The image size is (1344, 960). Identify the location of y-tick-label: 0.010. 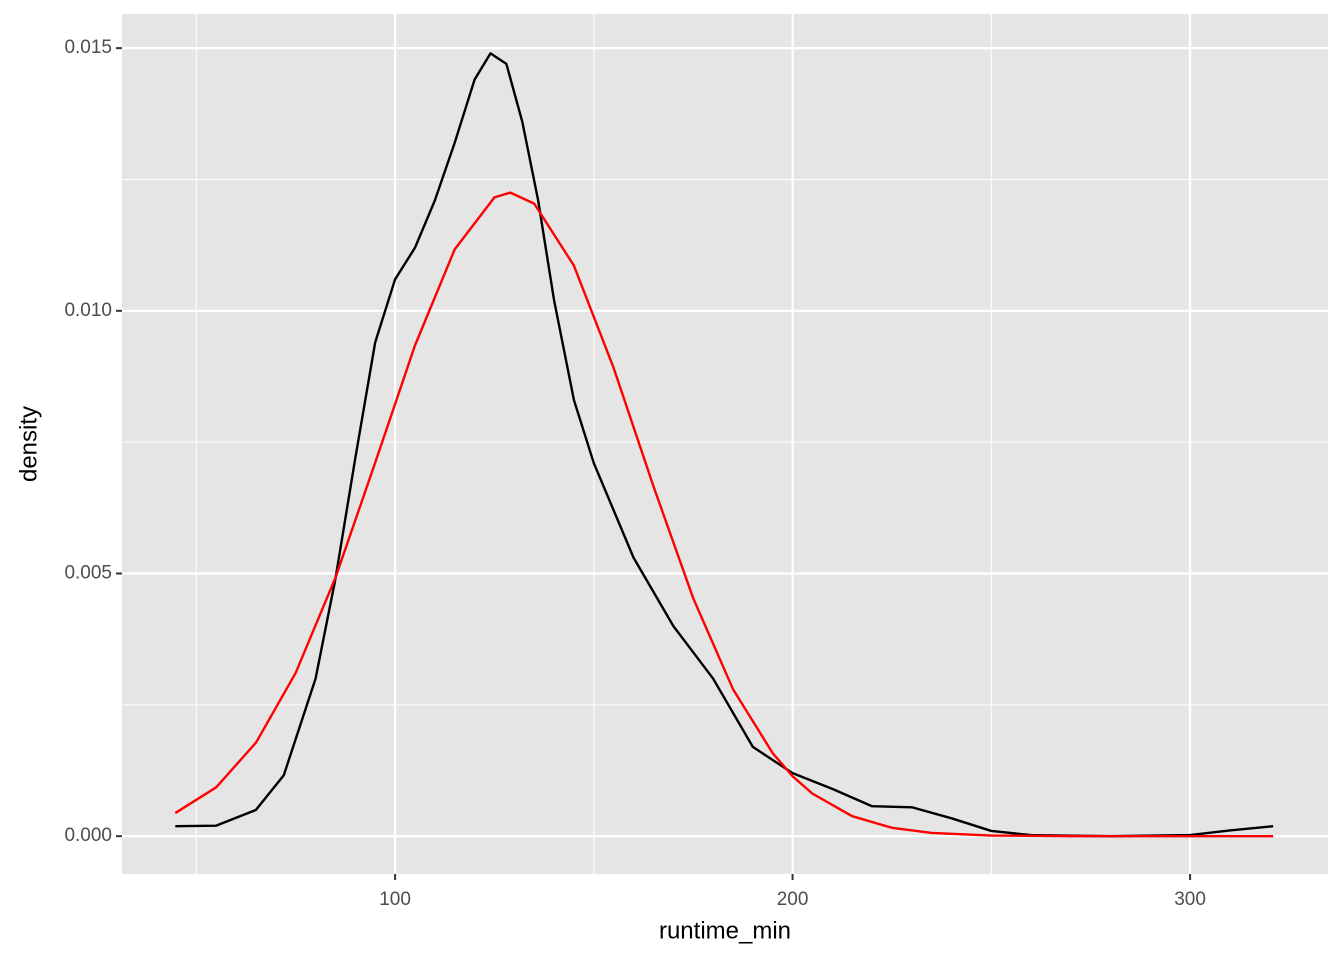
(88, 310).